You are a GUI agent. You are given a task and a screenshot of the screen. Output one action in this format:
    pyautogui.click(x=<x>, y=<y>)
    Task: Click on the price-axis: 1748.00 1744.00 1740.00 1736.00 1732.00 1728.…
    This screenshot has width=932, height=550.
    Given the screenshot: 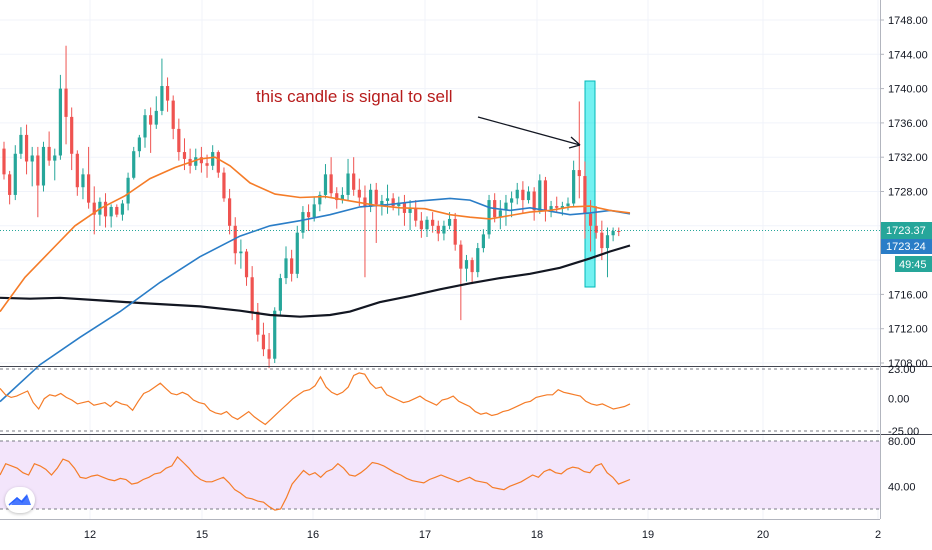 What is the action you would take?
    pyautogui.click(x=904, y=254)
    